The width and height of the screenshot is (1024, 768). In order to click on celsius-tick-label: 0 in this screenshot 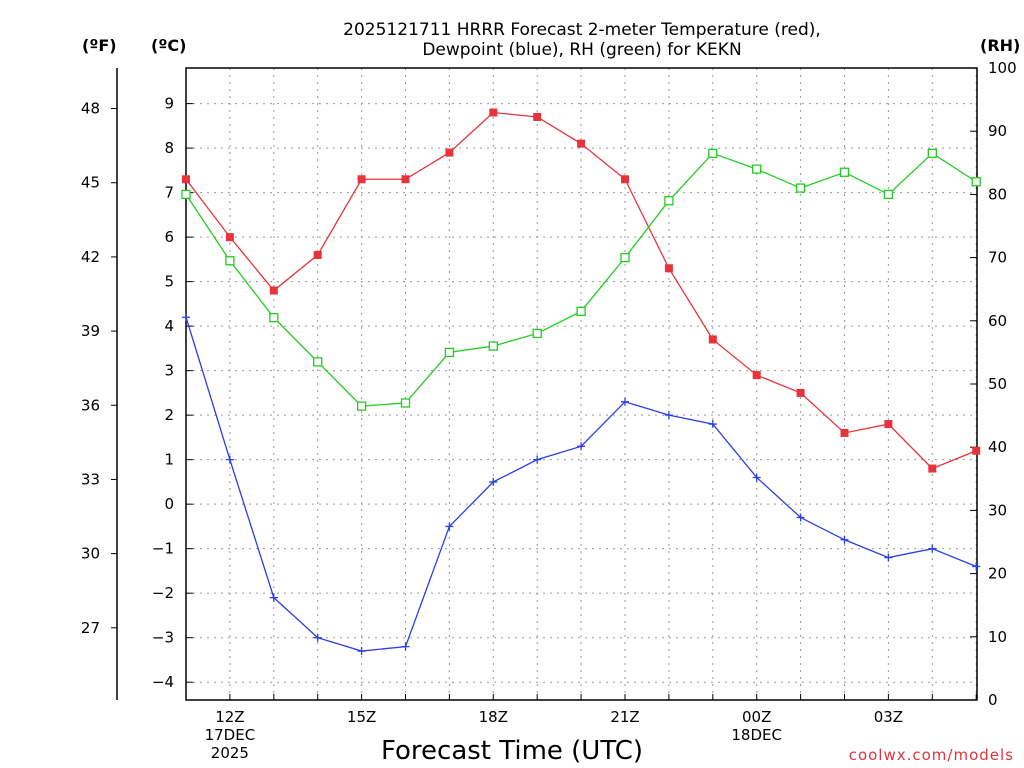, I will do `click(169, 504)`.